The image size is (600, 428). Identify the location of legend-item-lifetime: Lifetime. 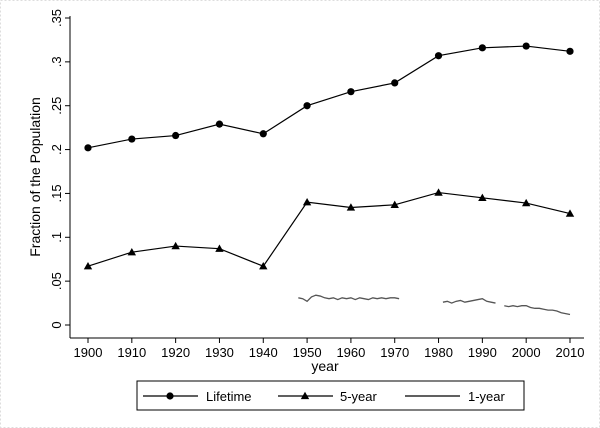
(197, 396).